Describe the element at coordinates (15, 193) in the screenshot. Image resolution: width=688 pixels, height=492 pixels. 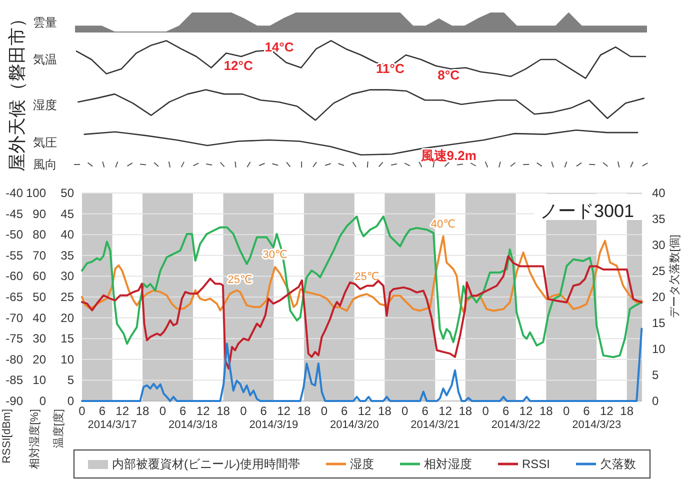
I see `y-tick-label: -40` at that location.